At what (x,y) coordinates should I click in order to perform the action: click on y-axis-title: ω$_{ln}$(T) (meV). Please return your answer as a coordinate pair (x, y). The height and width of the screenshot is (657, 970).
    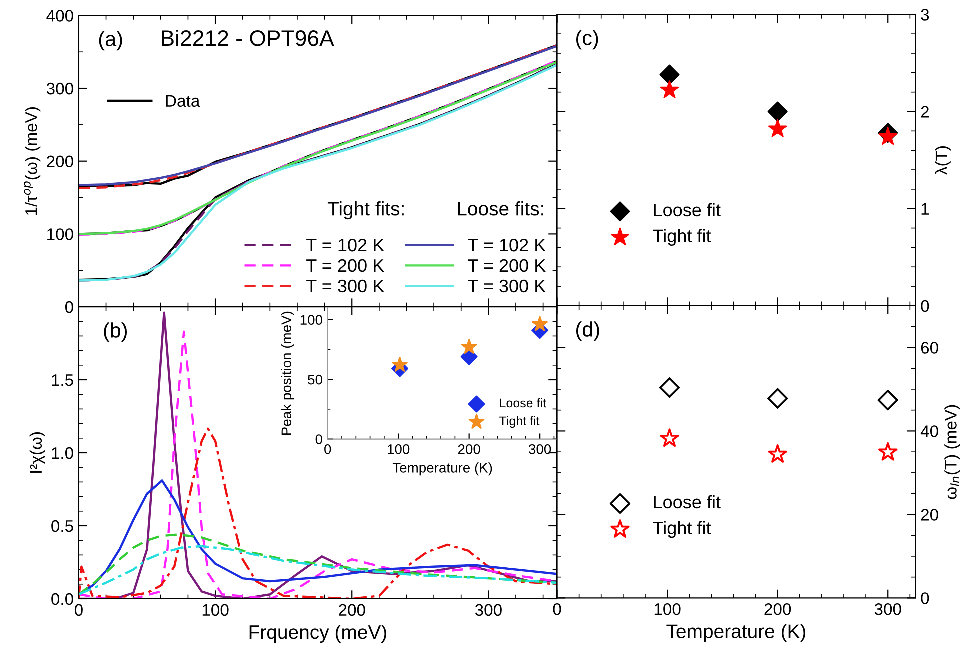
    Looking at the image, I should click on (952, 452).